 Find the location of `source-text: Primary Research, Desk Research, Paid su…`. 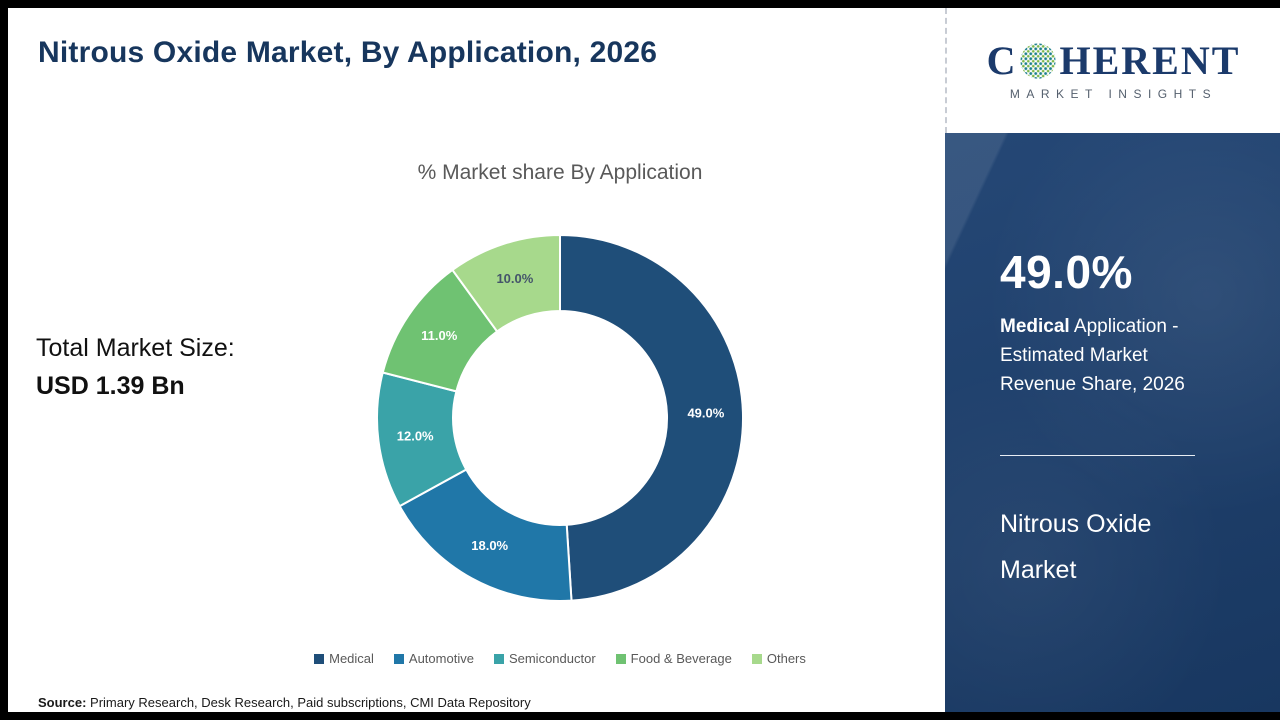

source-text: Primary Research, Desk Research, Paid su… is located at coordinates (308, 702).